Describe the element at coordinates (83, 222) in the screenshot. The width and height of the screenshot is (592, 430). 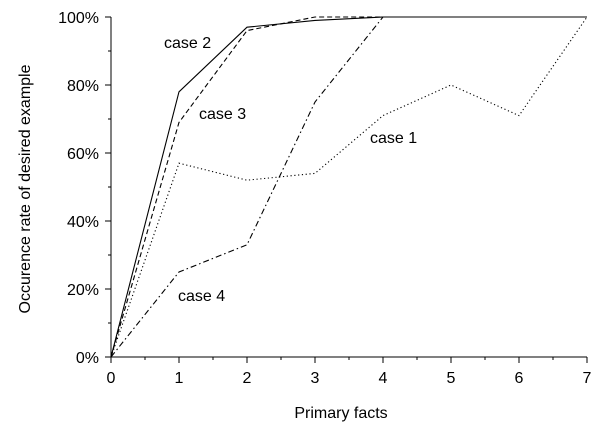
I see `y-tick-label: 40%` at that location.